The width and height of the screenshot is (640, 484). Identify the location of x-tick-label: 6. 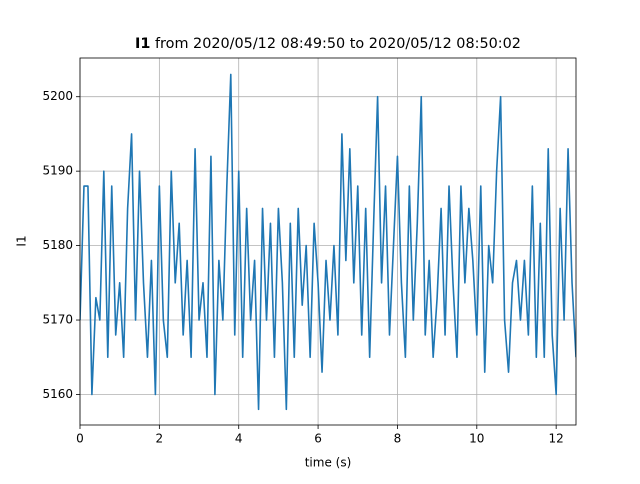
(318, 439).